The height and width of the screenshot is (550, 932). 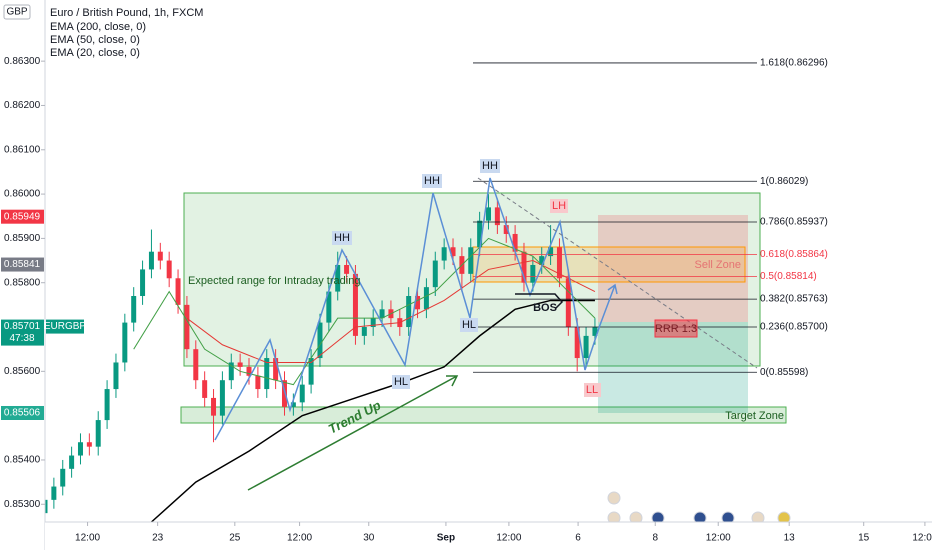 What do you see at coordinates (754, 416) in the screenshot?
I see `target-zone-label: Target Zone` at bounding box center [754, 416].